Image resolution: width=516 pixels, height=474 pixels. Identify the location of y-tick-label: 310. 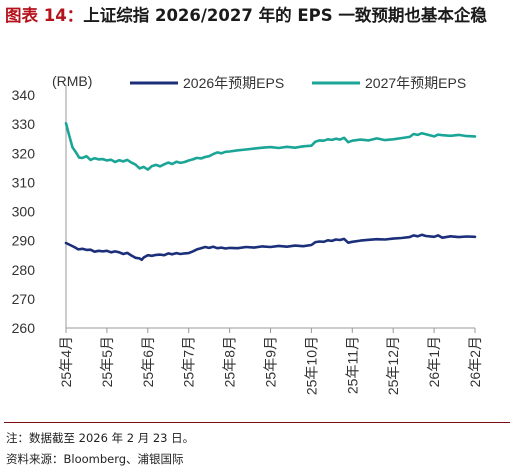
(24, 182).